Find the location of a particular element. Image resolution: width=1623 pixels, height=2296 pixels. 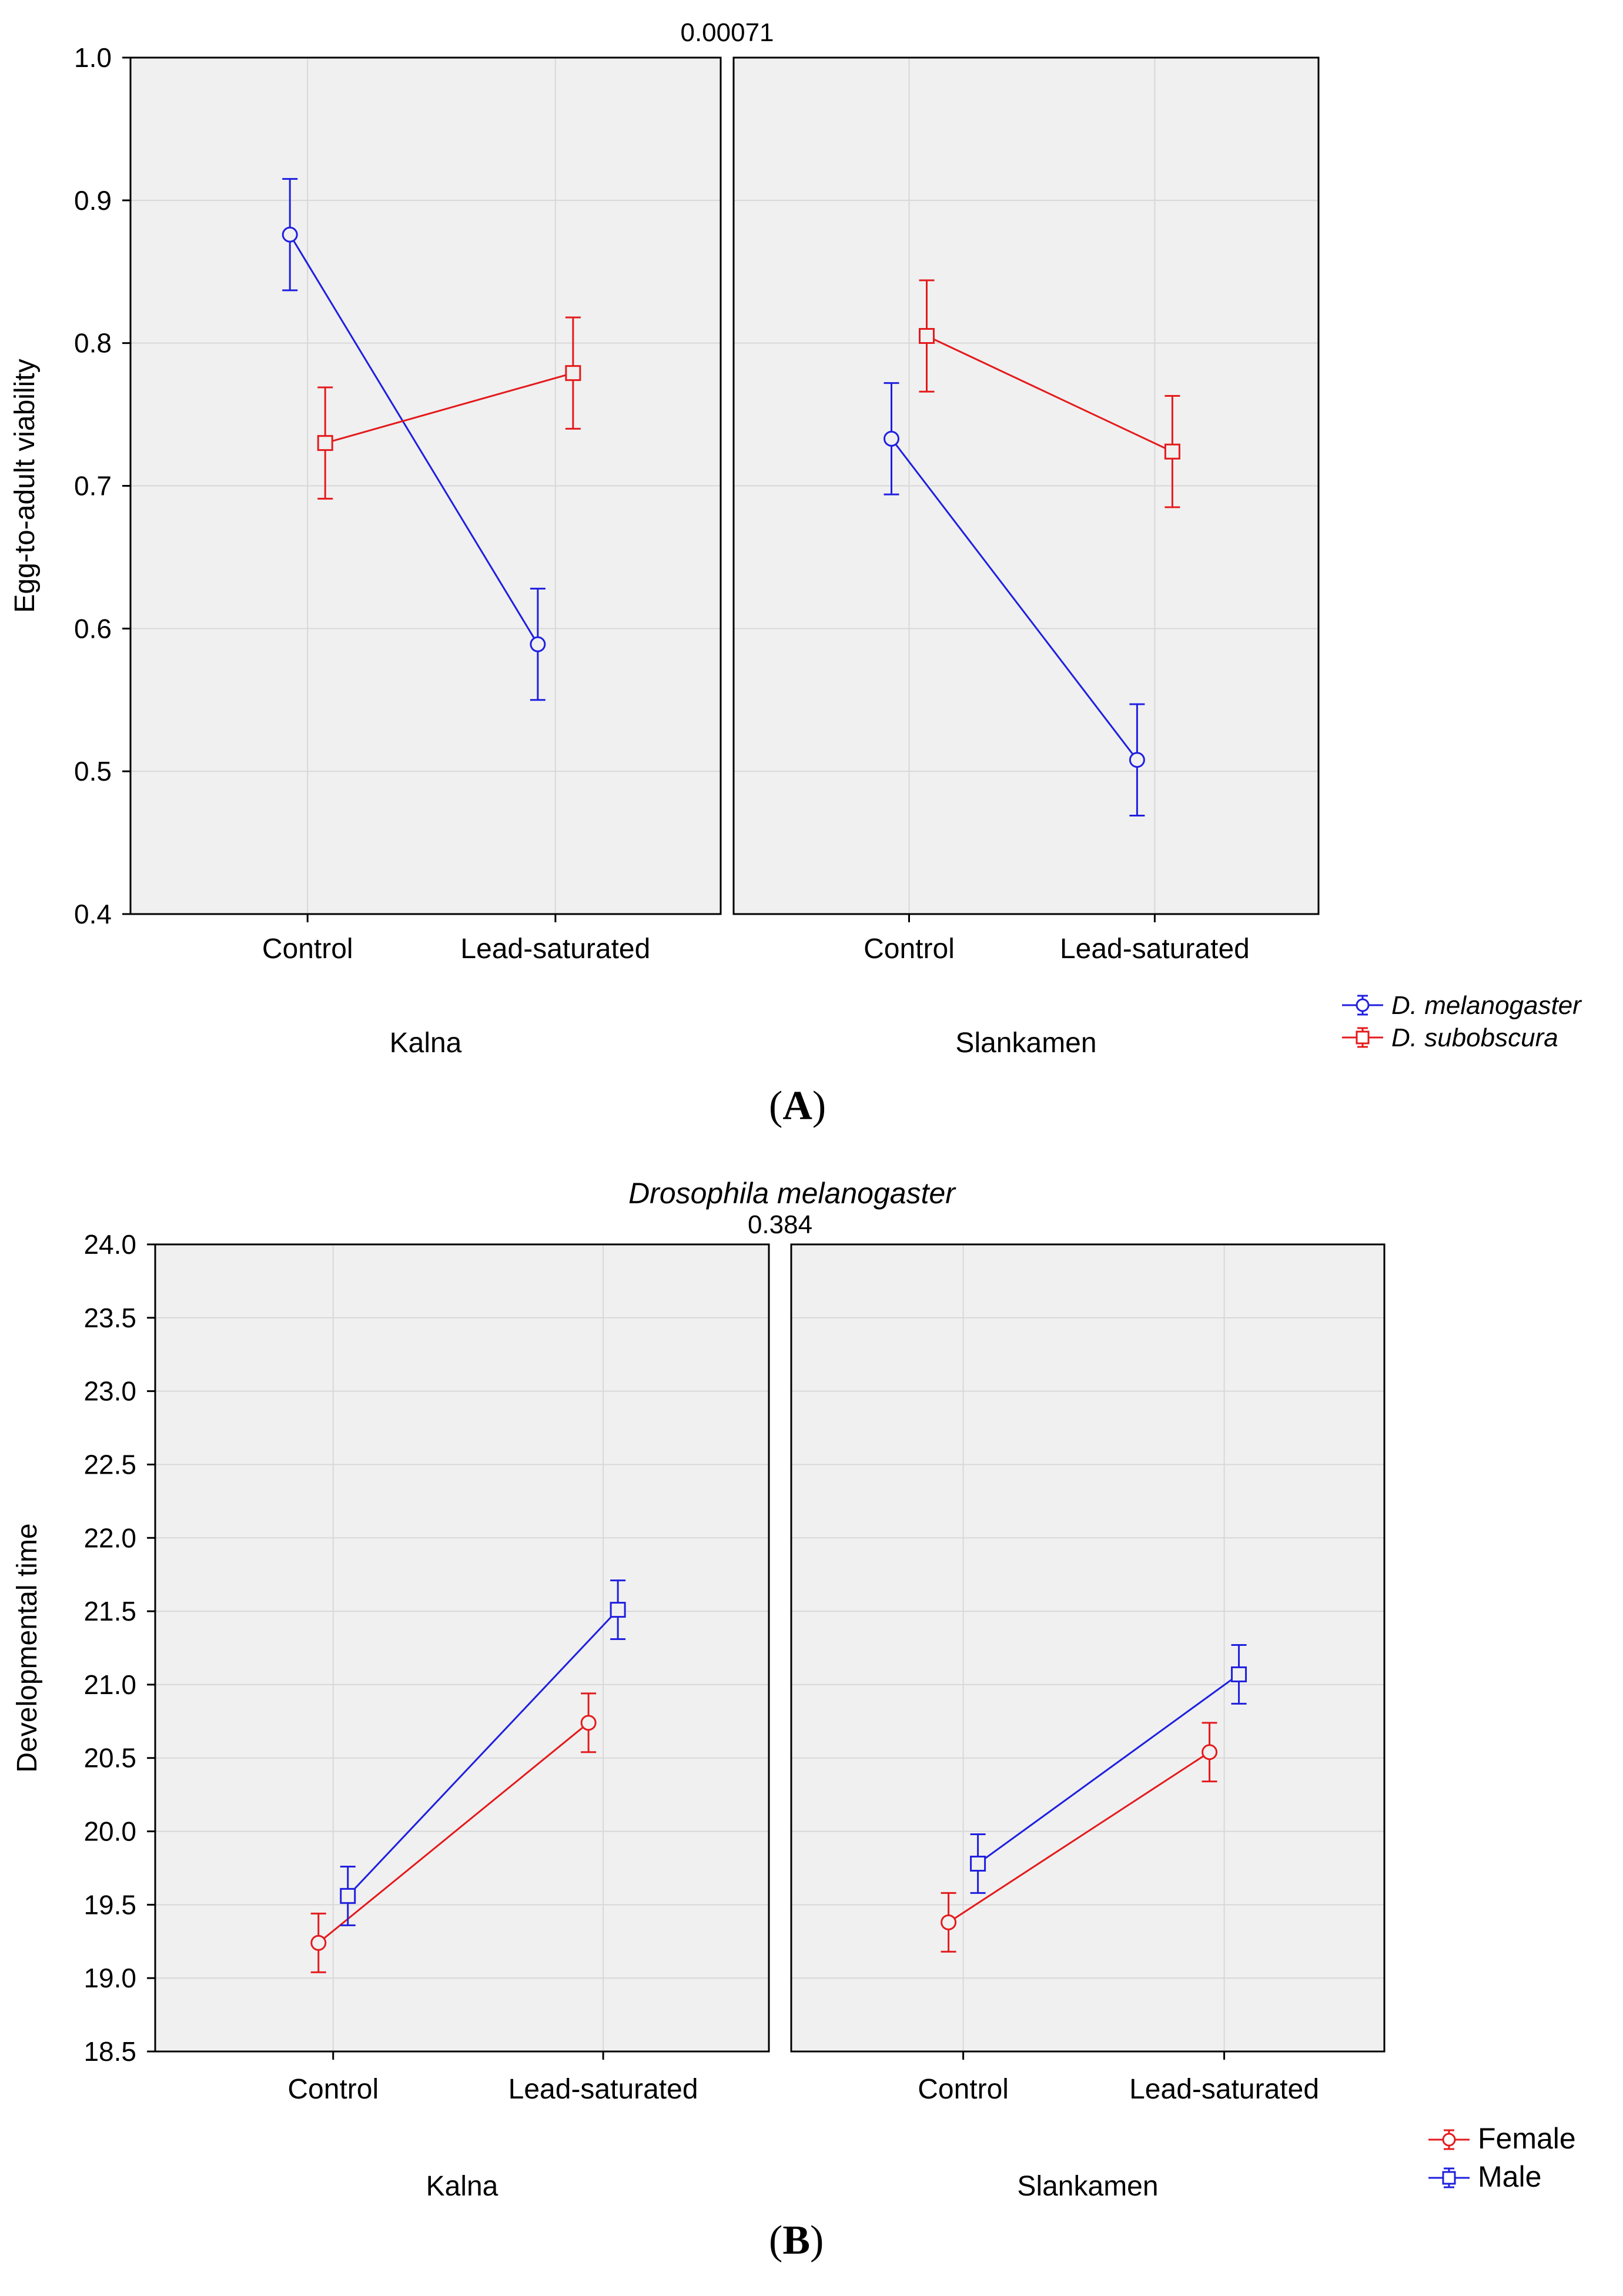

y-tick-label: 1.0 is located at coordinates (93, 57).